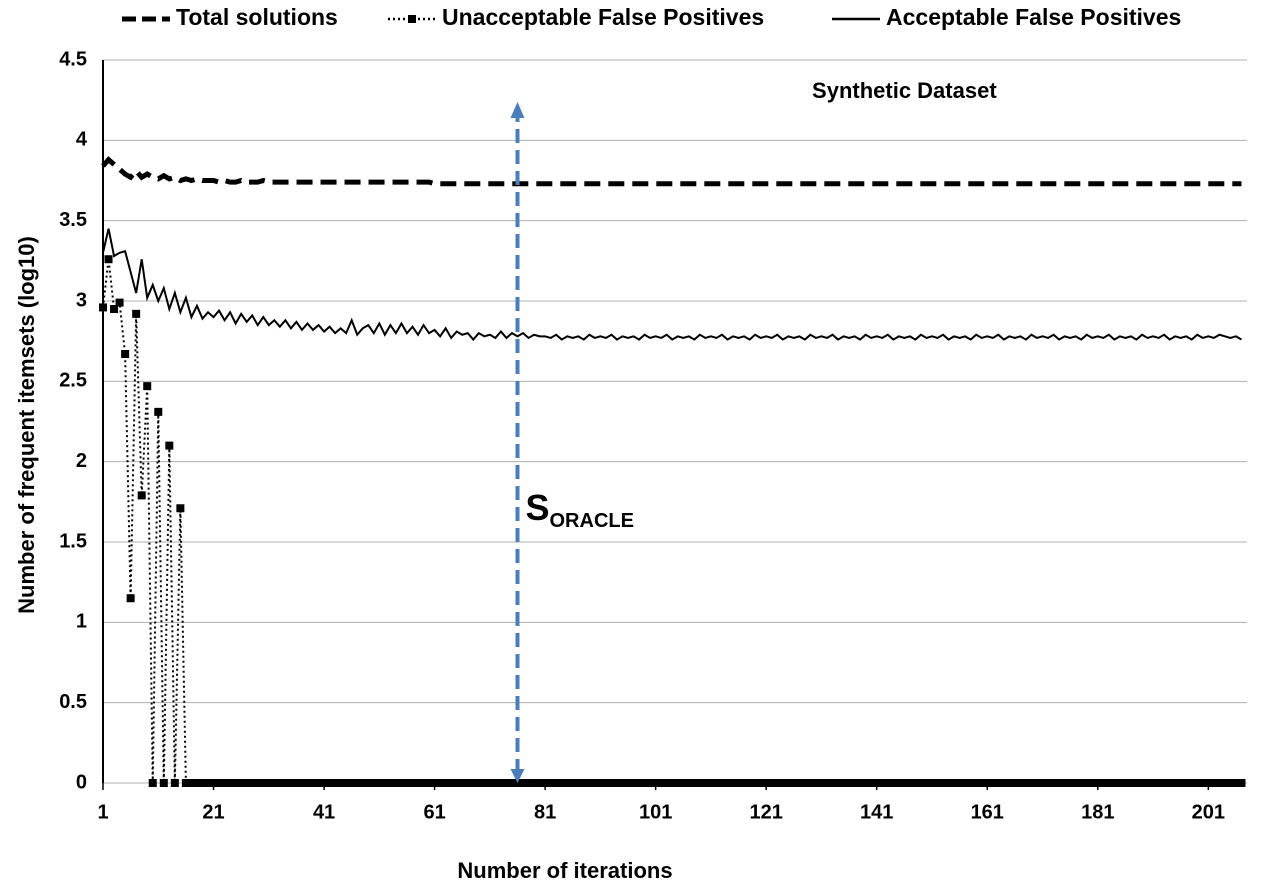  I want to click on y-tick-label: 4.5, so click(73, 59).